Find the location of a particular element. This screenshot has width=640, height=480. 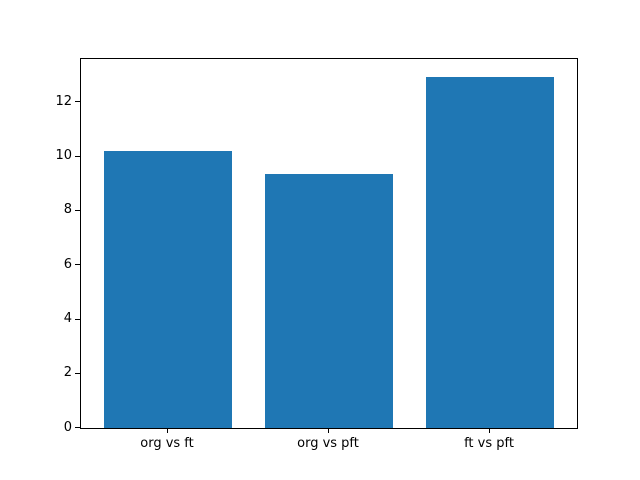

bar-org-vs-ft is located at coordinates (168, 289).